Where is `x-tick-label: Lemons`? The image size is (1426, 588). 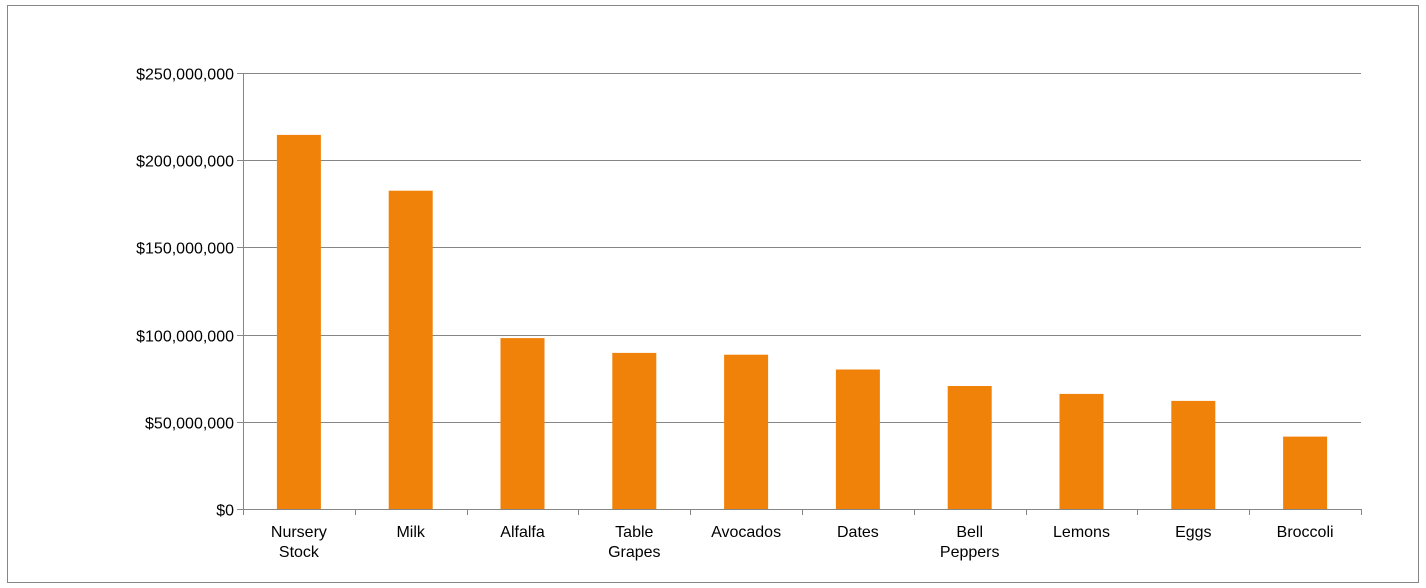 x-tick-label: Lemons is located at coordinates (1081, 532).